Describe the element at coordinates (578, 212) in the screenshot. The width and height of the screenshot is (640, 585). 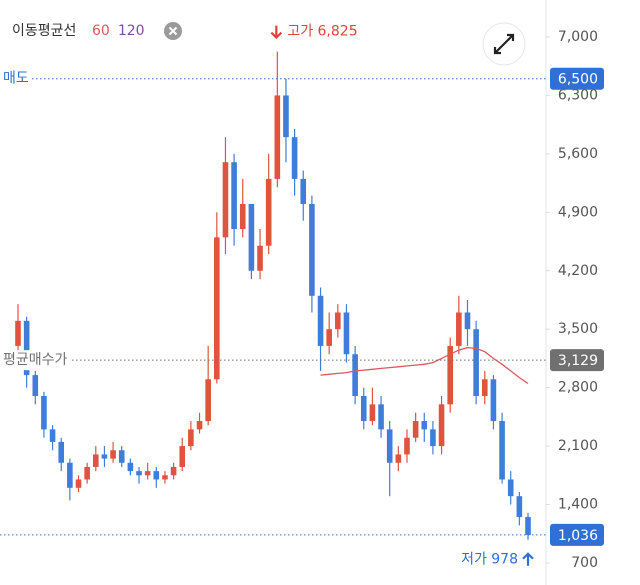
I see `y-tick-label: 4,900` at that location.